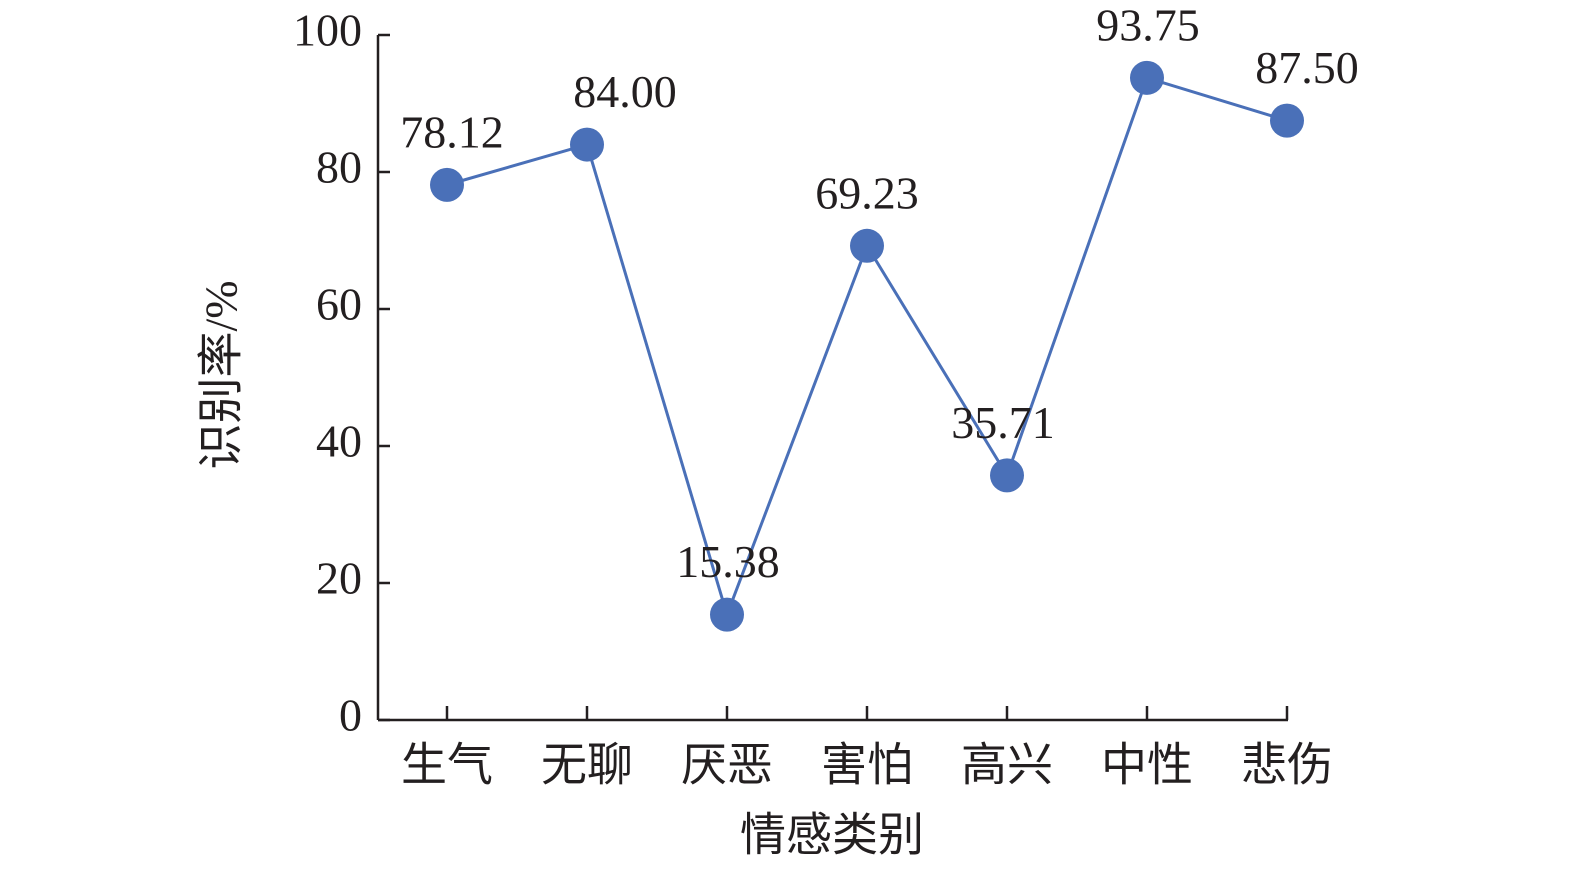  What do you see at coordinates (1007, 765) in the screenshot?
I see `x-tick-label: 高兴` at bounding box center [1007, 765].